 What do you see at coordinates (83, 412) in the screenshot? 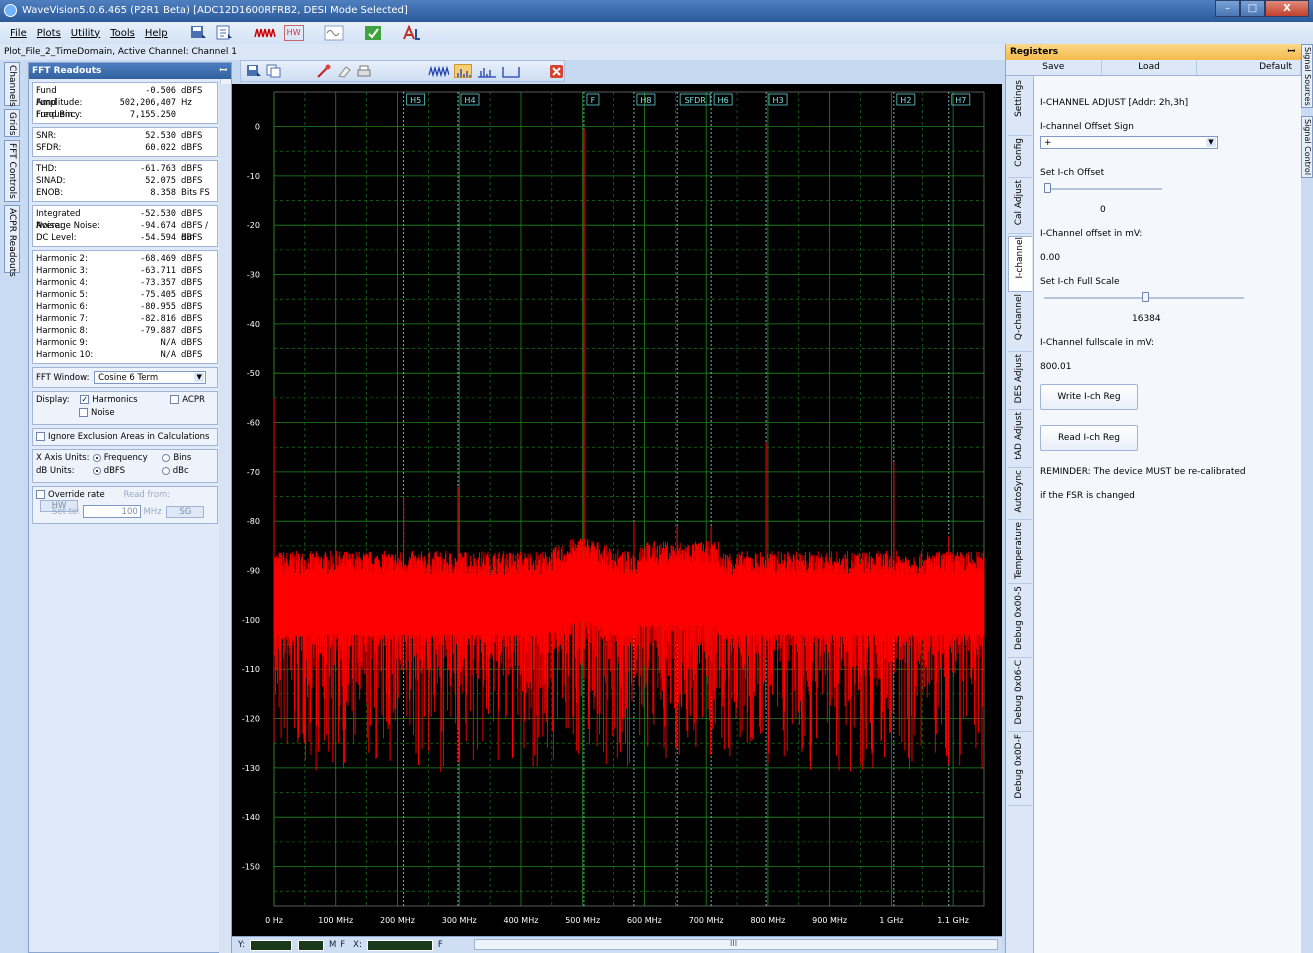
I see `noise-checkbox` at bounding box center [83, 412].